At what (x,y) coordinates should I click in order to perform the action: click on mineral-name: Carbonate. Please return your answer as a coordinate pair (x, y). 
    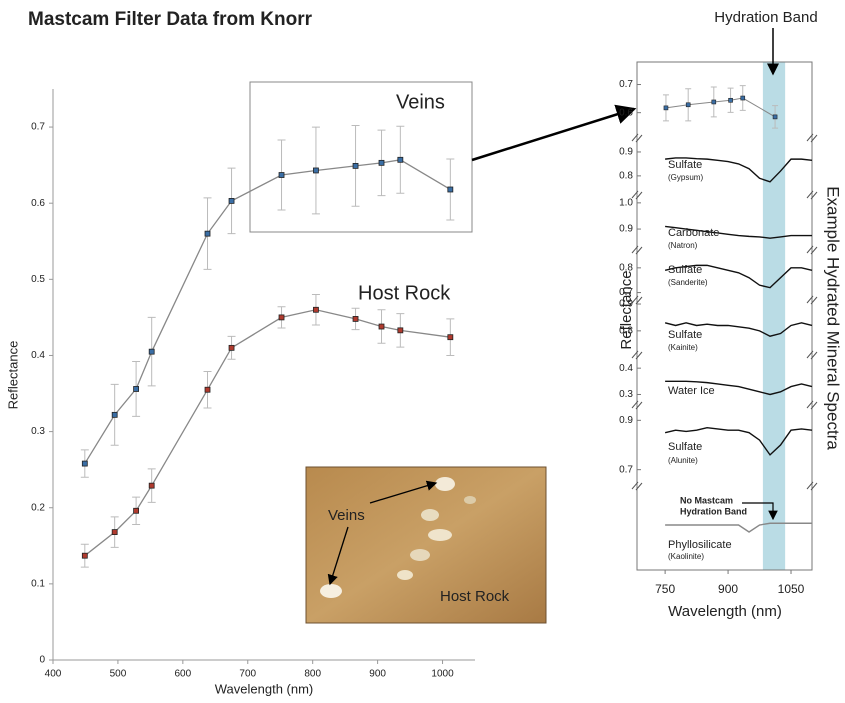
    Looking at the image, I should click on (693, 233).